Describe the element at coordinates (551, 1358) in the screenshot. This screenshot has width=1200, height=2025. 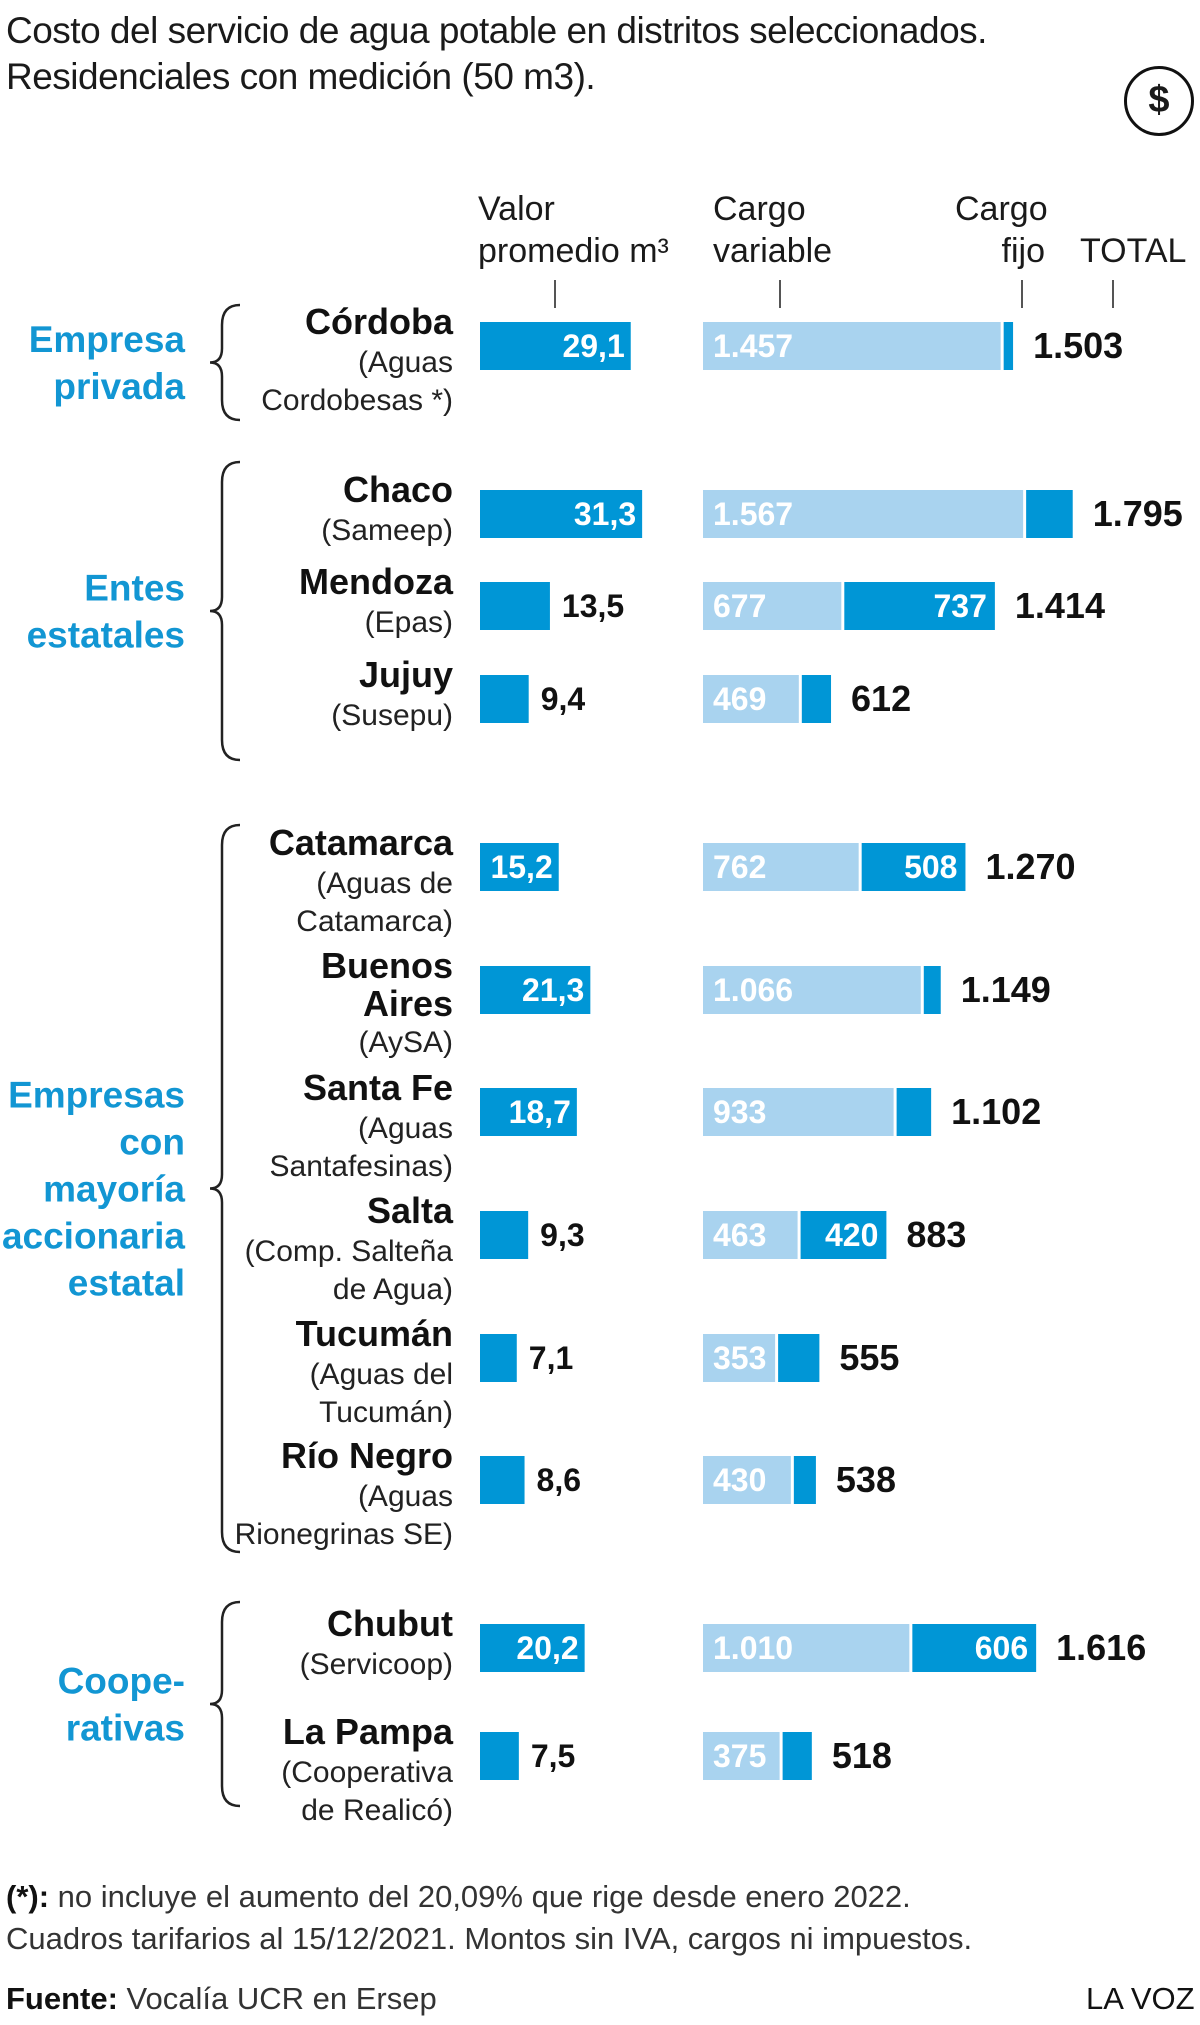
I see `avg-value-label: 7,1` at that location.